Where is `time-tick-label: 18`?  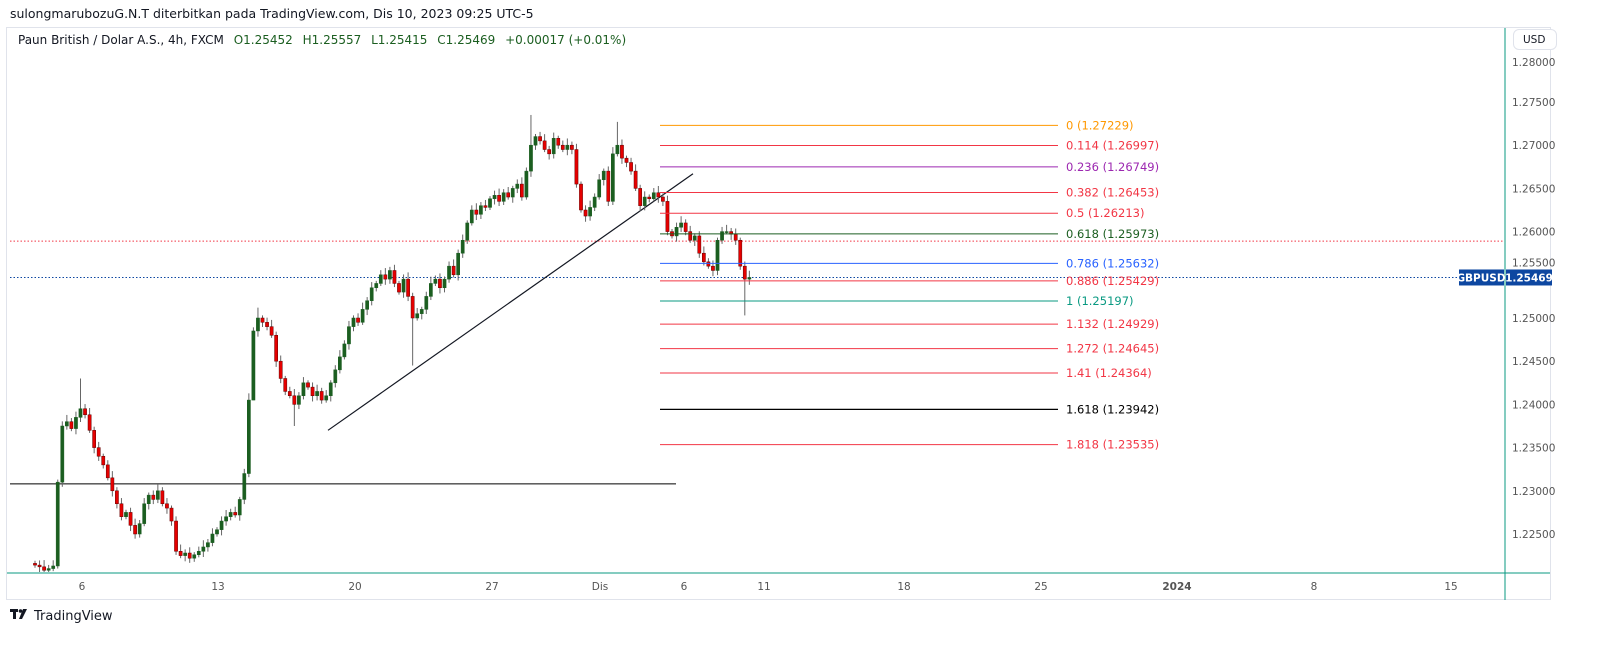
time-tick-label: 18 is located at coordinates (903, 587).